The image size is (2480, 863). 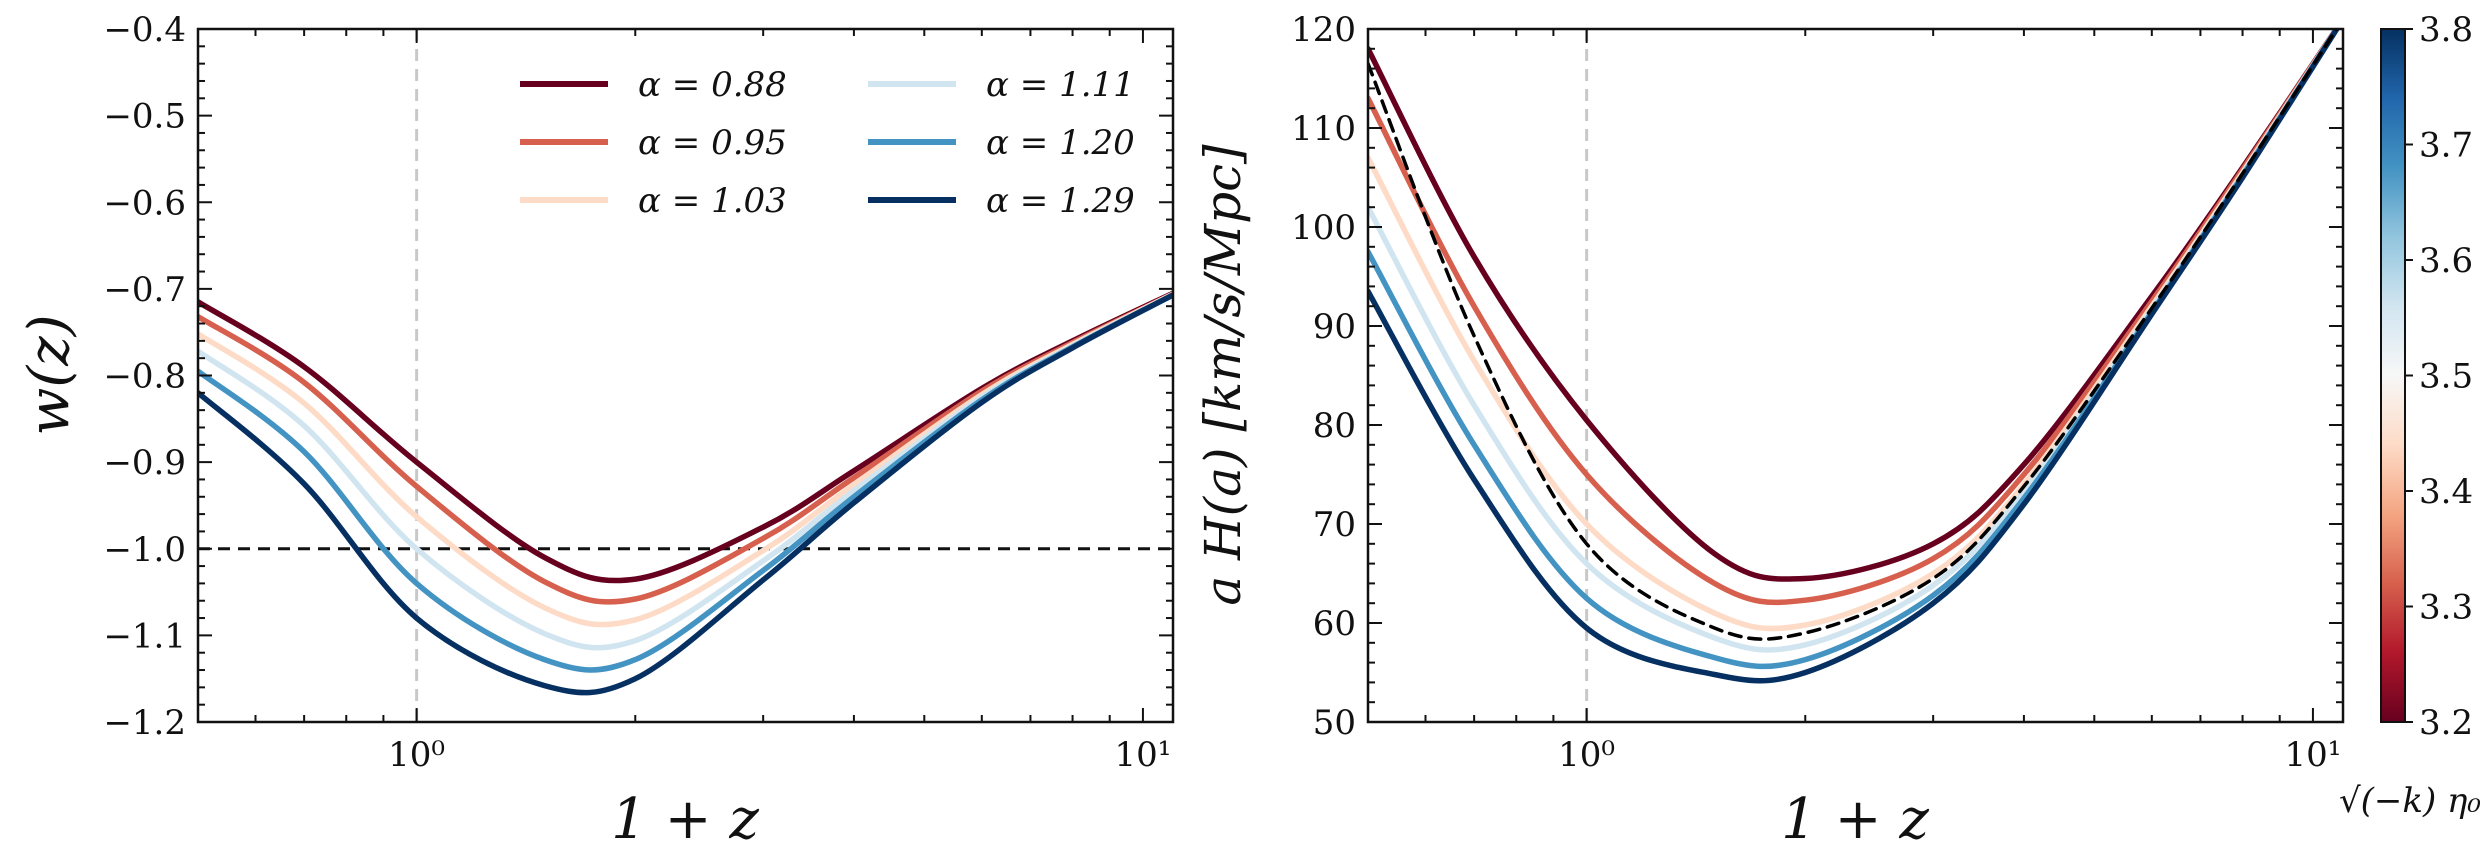 What do you see at coordinates (2446, 261) in the screenshot?
I see `colorbar-tick-label: 3.6` at bounding box center [2446, 261].